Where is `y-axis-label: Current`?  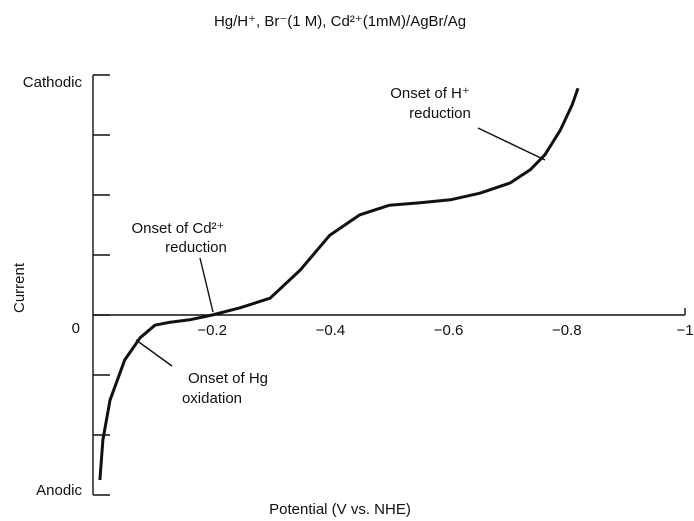
y-axis-label: Current is located at coordinates (19, 287).